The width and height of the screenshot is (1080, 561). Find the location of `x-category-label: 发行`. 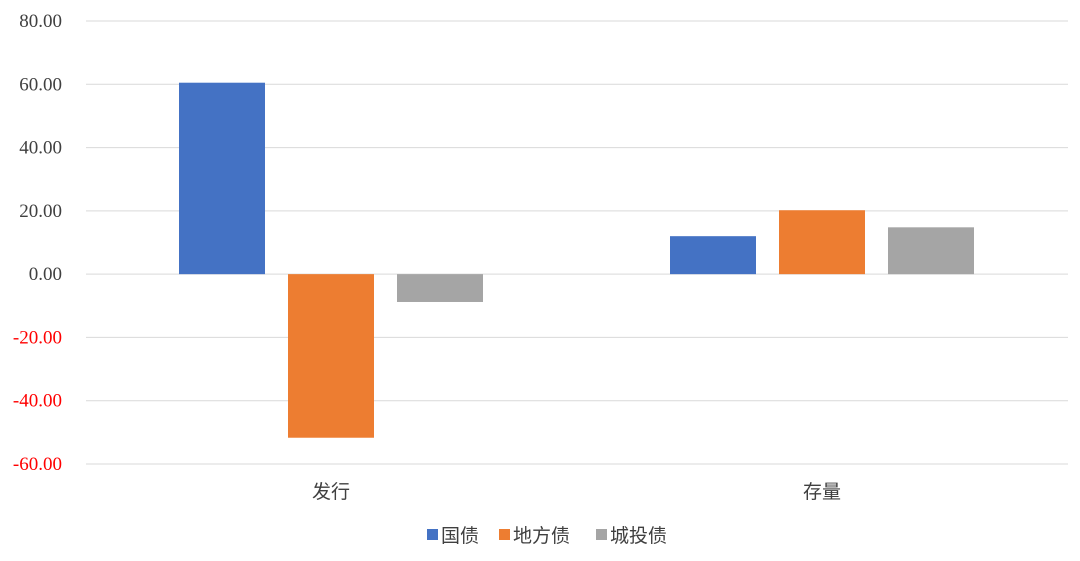

x-category-label: 发行 is located at coordinates (331, 492).